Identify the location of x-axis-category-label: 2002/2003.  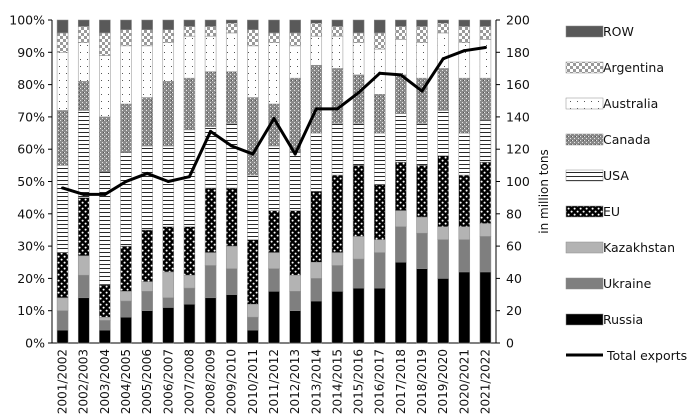
(84, 381).